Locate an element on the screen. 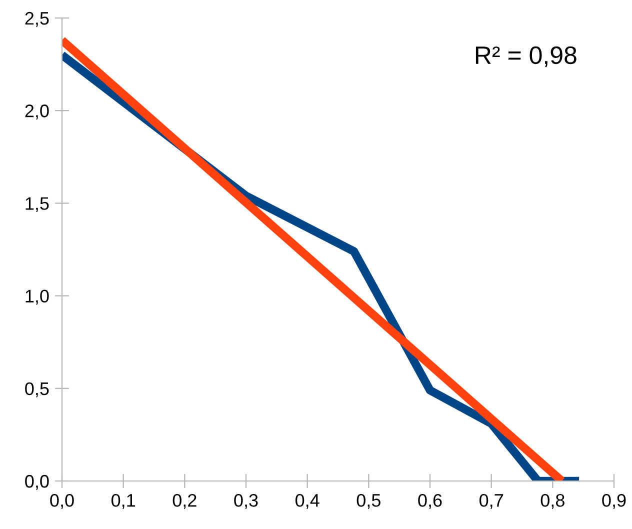 This screenshot has width=632, height=529. x-tick-label: 0,1 is located at coordinates (123, 501).